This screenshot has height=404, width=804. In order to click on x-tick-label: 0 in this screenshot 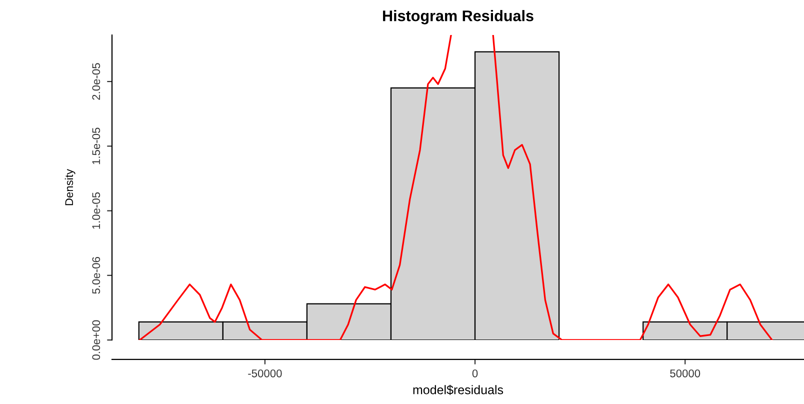, I will do `click(475, 373)`.